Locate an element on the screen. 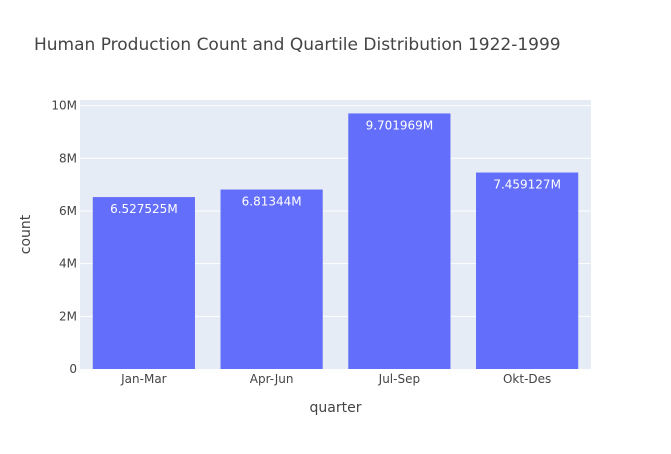 The width and height of the screenshot is (671, 454). bar-okt-des is located at coordinates (527, 270).